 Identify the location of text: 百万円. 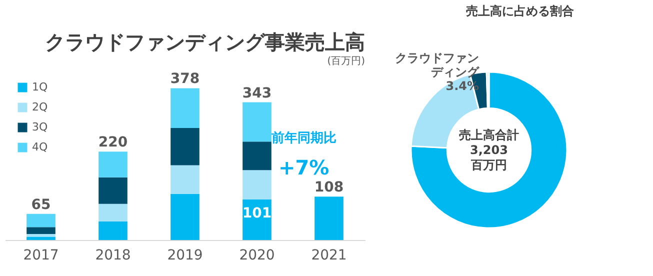
(488, 165).